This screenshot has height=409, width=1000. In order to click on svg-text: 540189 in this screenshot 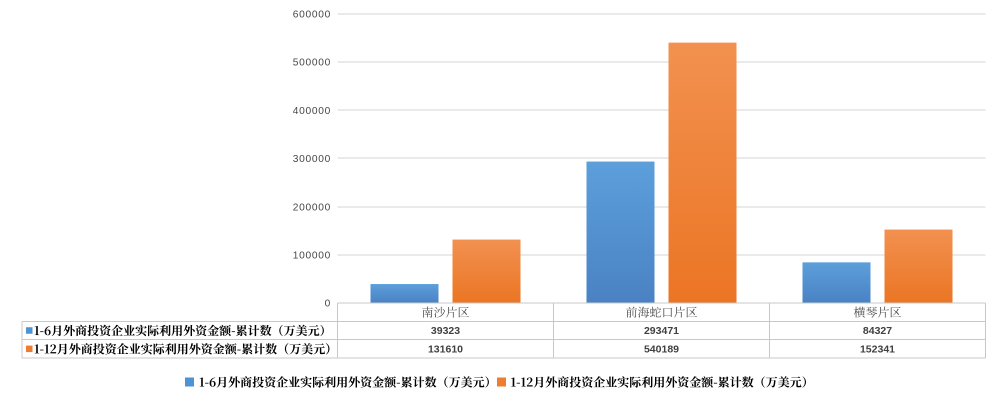, I will do `click(661, 350)`.